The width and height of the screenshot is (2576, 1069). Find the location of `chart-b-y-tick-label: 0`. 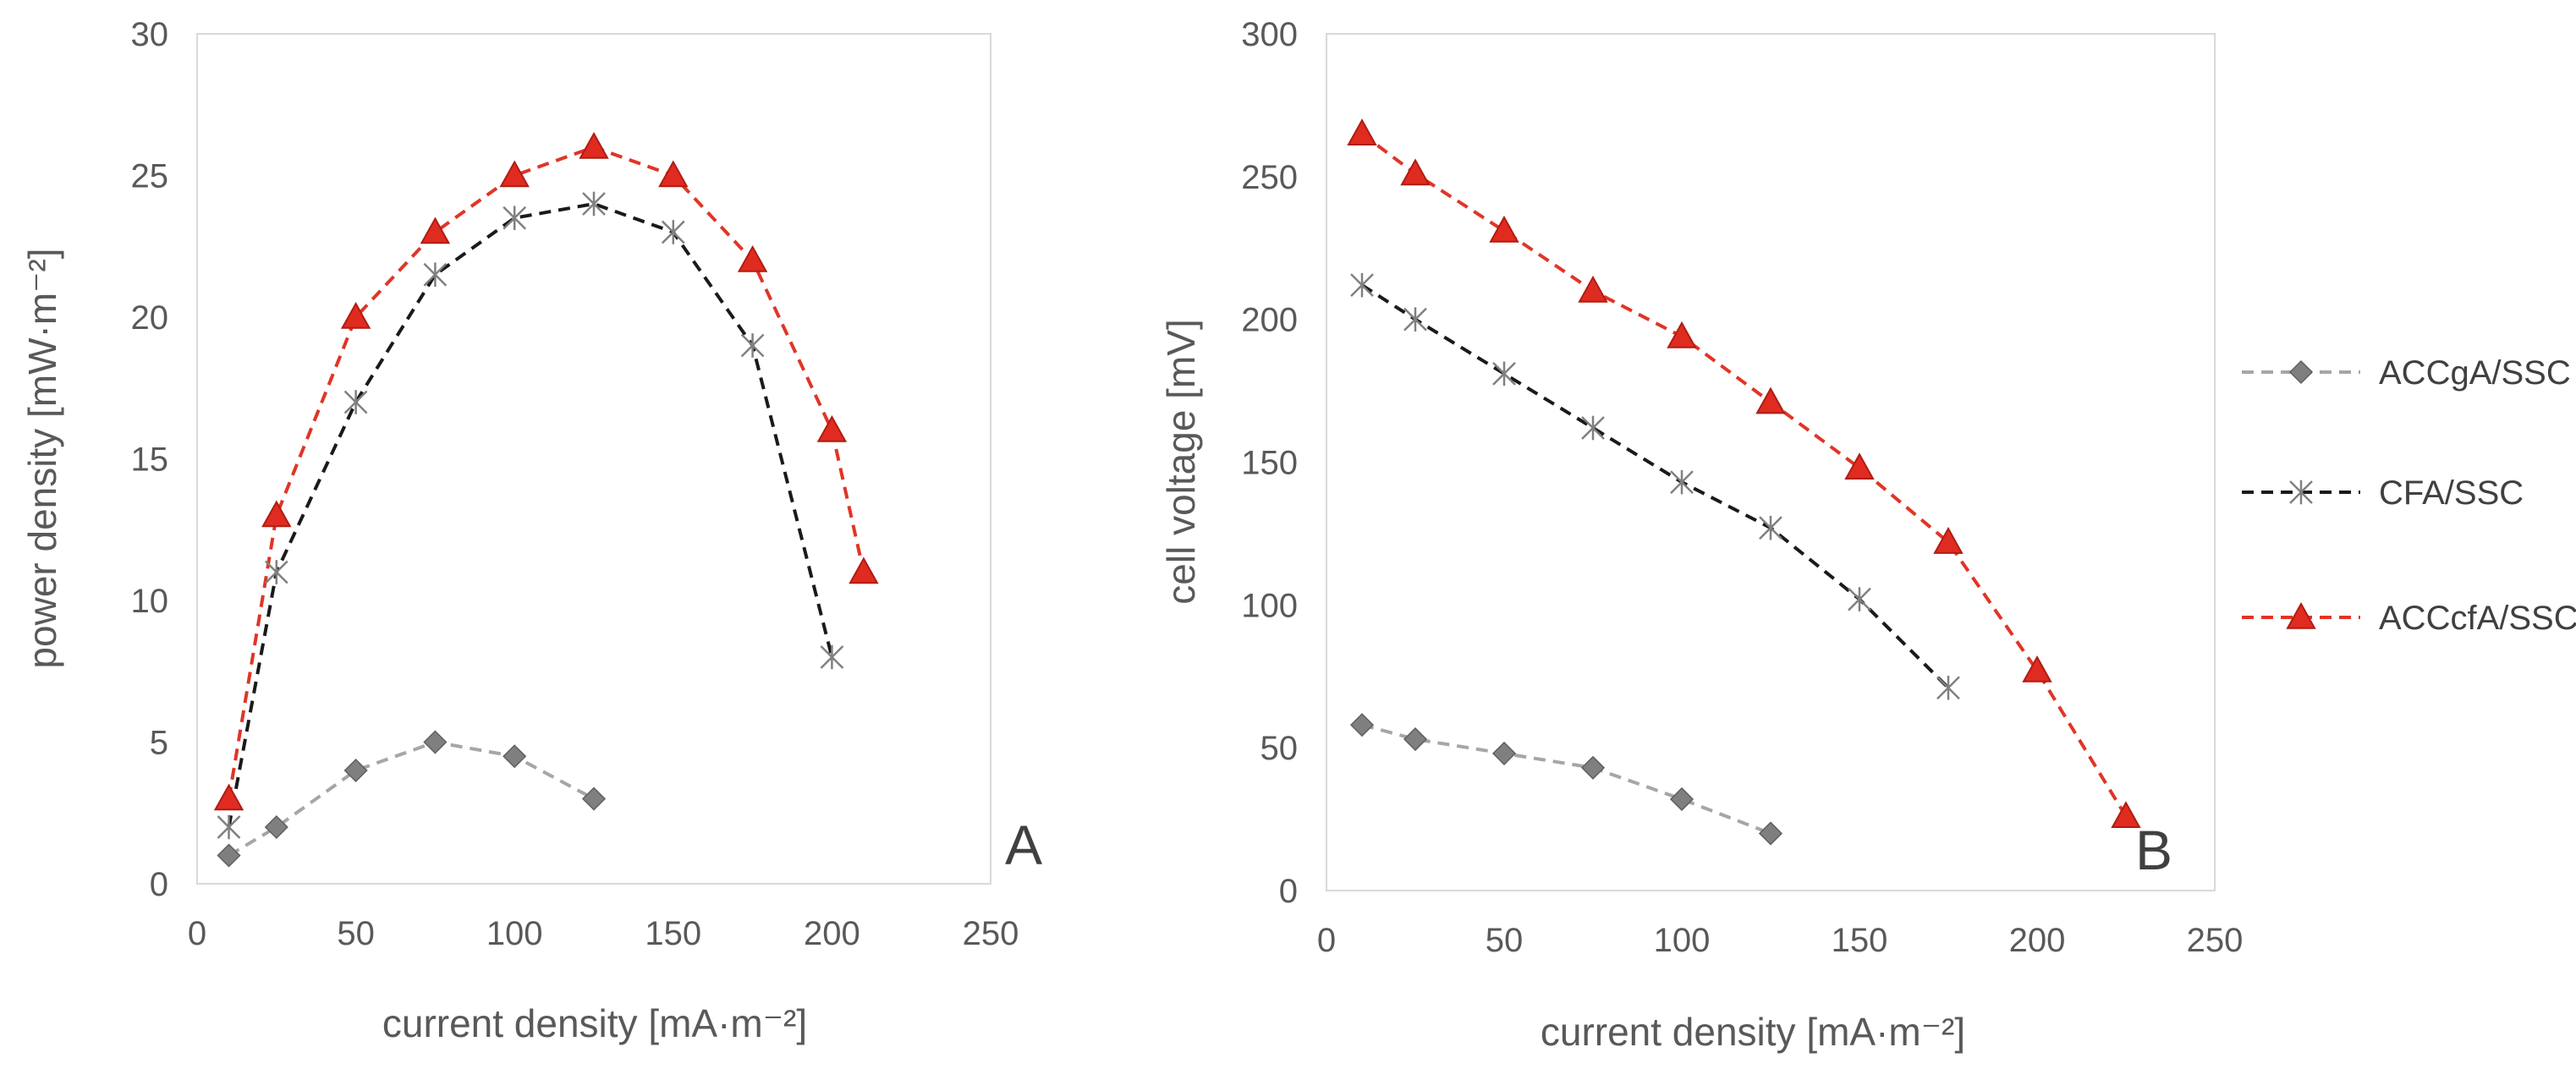

chart-b-y-tick-label: 0 is located at coordinates (1288, 891).